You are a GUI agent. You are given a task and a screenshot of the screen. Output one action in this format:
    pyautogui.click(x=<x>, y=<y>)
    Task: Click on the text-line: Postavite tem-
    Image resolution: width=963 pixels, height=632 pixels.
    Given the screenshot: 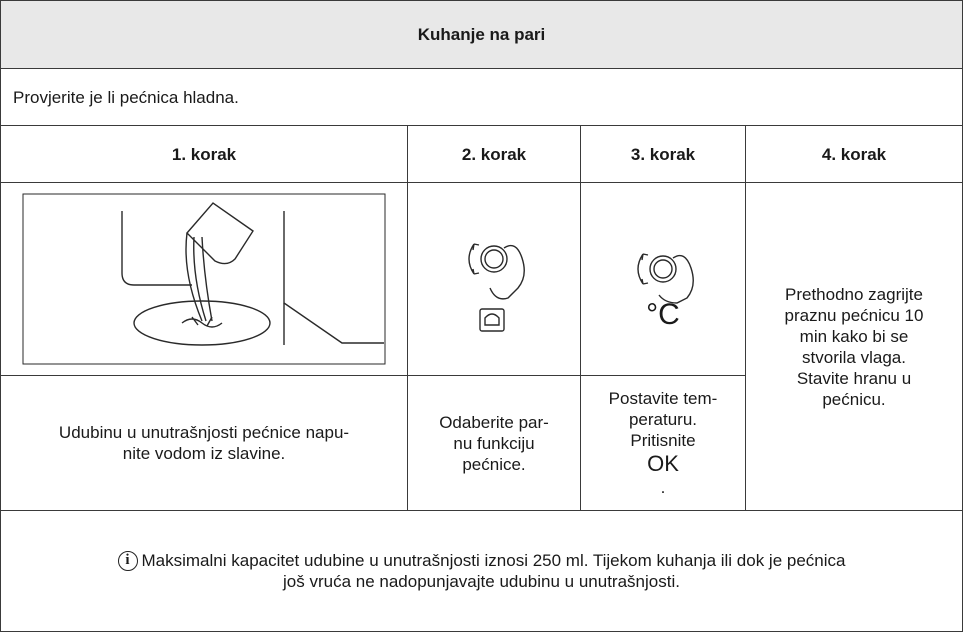 What is the action you would take?
    pyautogui.click(x=663, y=398)
    